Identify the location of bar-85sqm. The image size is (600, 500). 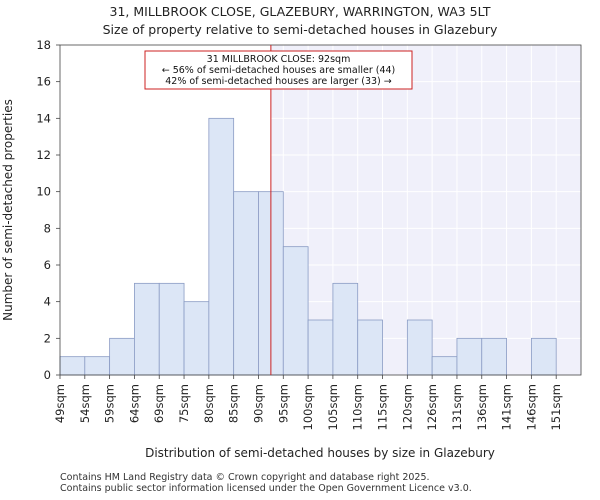
(246, 283).